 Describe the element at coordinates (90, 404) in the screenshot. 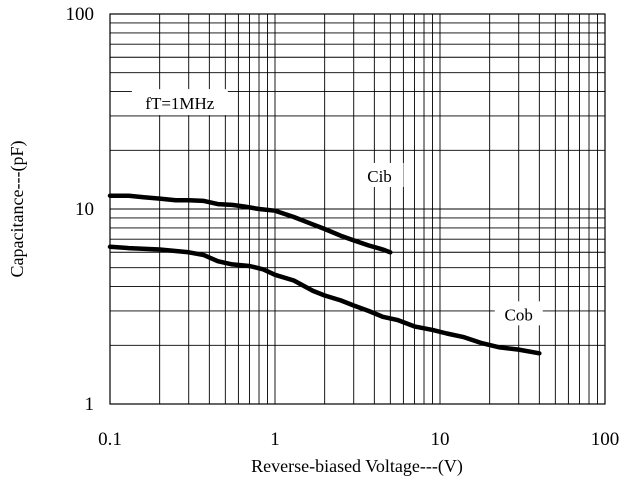

I see `y-tick-label: 1` at that location.